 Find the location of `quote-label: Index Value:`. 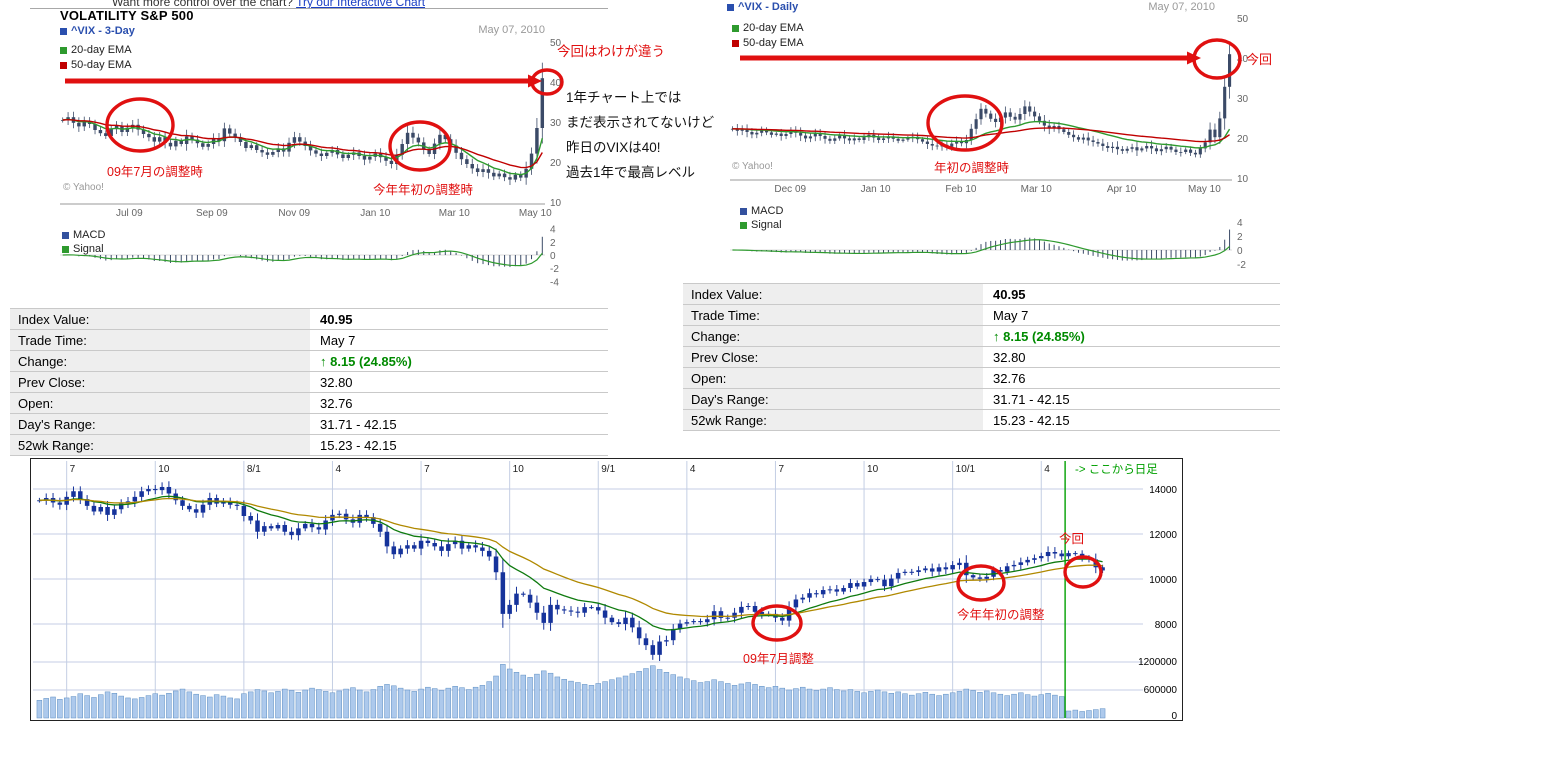

quote-label: Index Value: is located at coordinates (160, 319).